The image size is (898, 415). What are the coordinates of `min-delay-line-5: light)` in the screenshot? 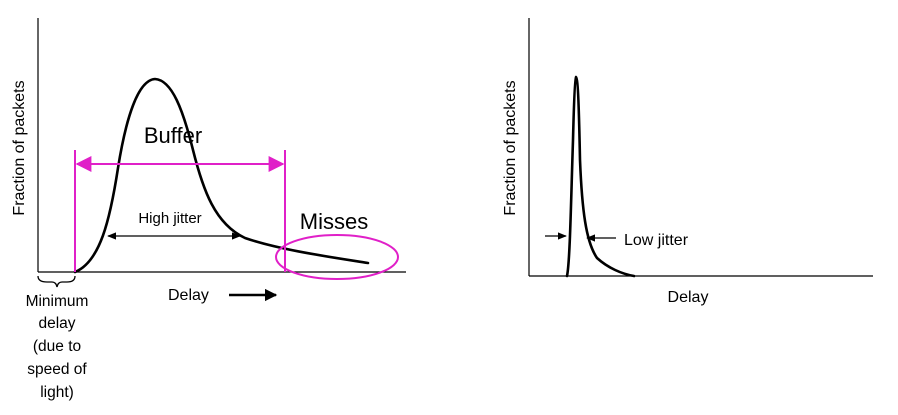 It's located at (57, 392).